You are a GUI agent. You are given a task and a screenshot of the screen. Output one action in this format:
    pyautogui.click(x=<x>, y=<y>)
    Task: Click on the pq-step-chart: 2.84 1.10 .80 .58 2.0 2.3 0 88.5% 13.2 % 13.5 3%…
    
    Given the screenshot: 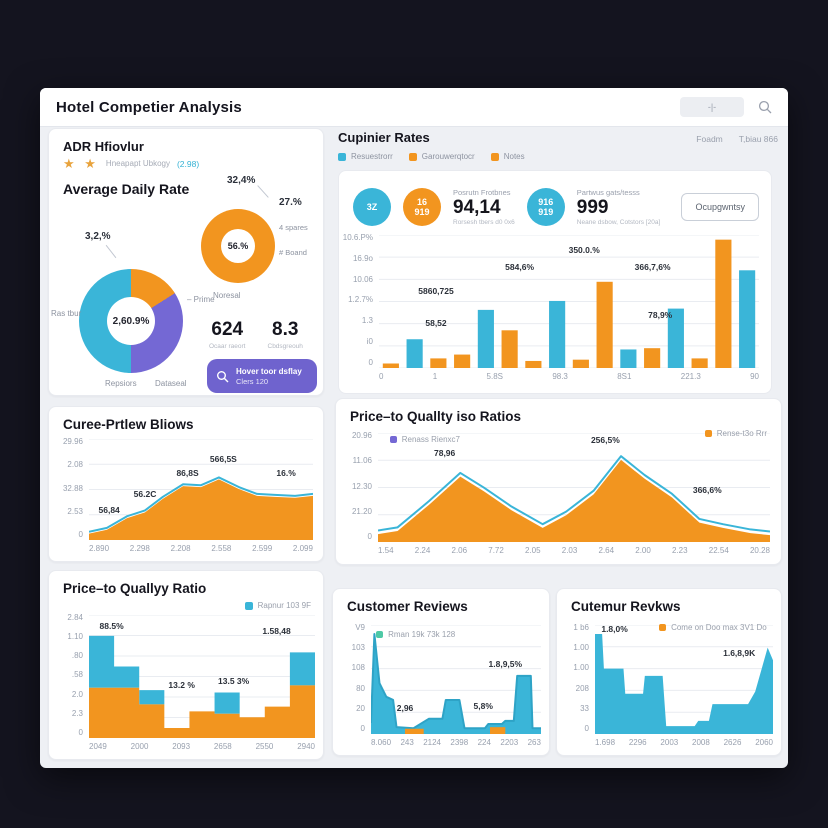 What is the action you would take?
    pyautogui.click(x=186, y=682)
    